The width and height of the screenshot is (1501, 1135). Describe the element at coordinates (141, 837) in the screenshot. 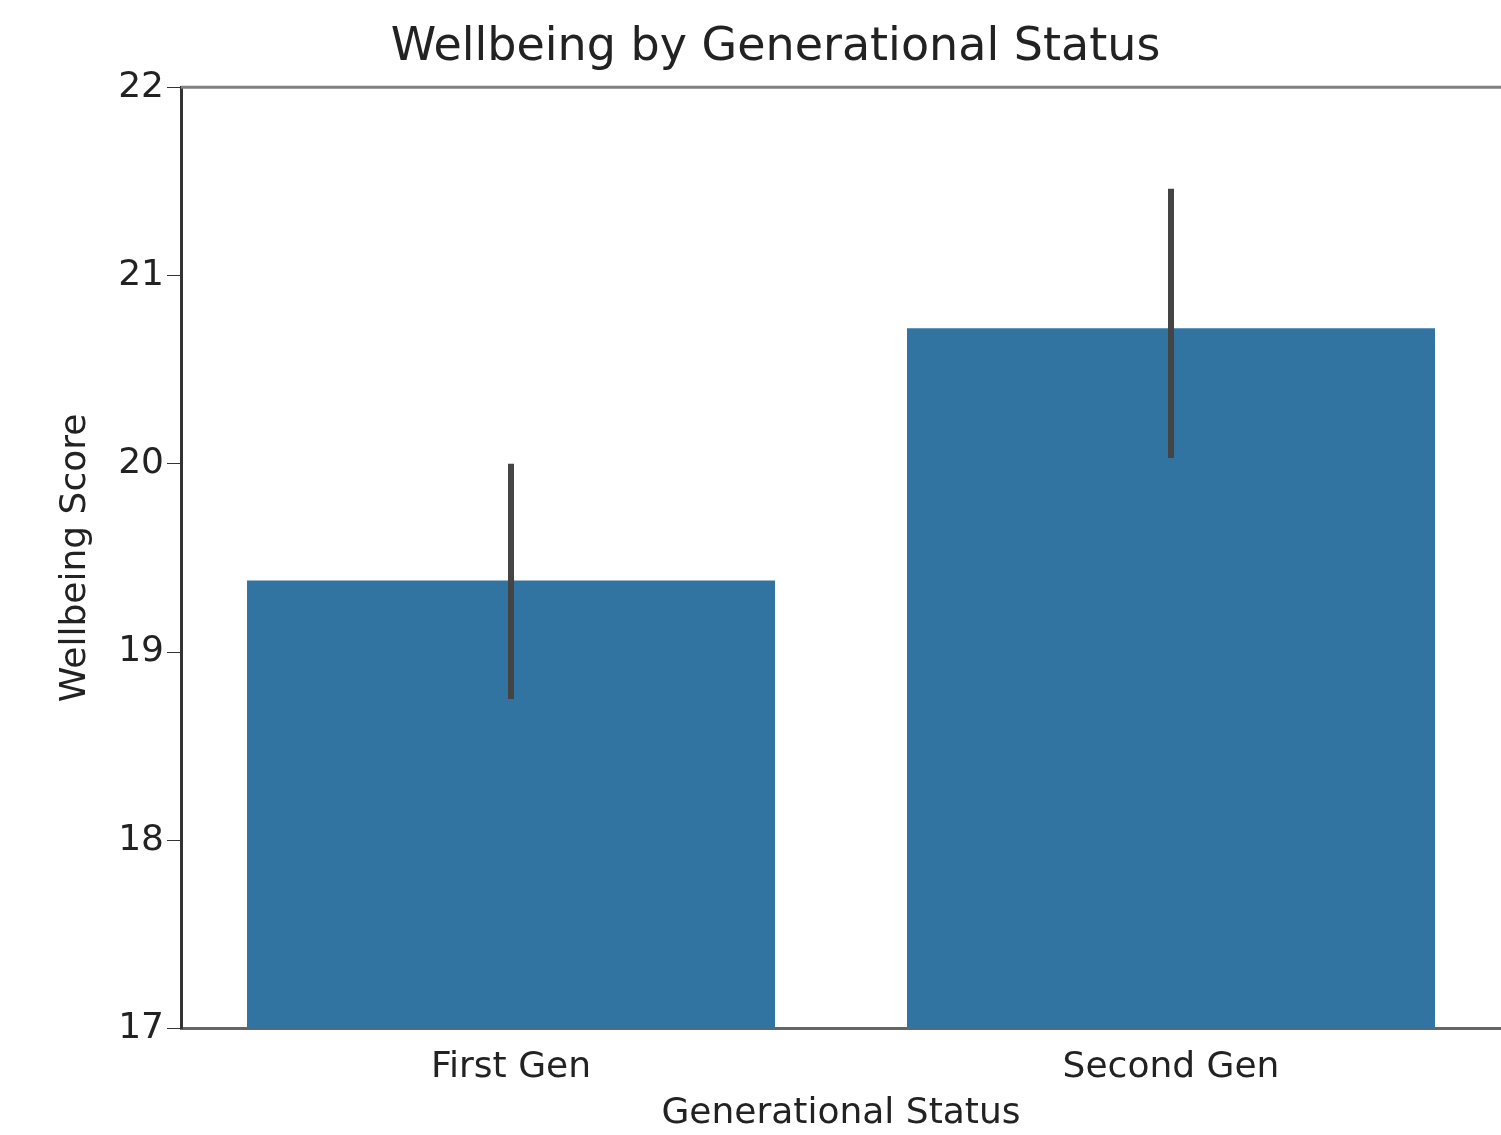

I see `y-tick-label: 18` at that location.